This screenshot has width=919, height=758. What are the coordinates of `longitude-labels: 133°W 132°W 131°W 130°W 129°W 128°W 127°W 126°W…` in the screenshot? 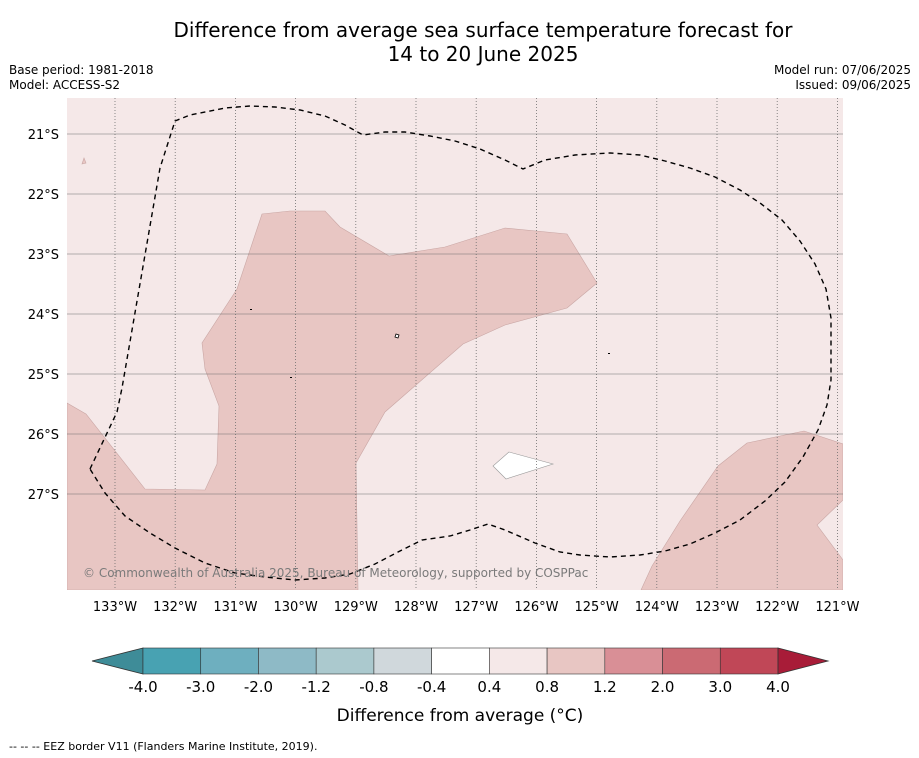 It's located at (476, 607).